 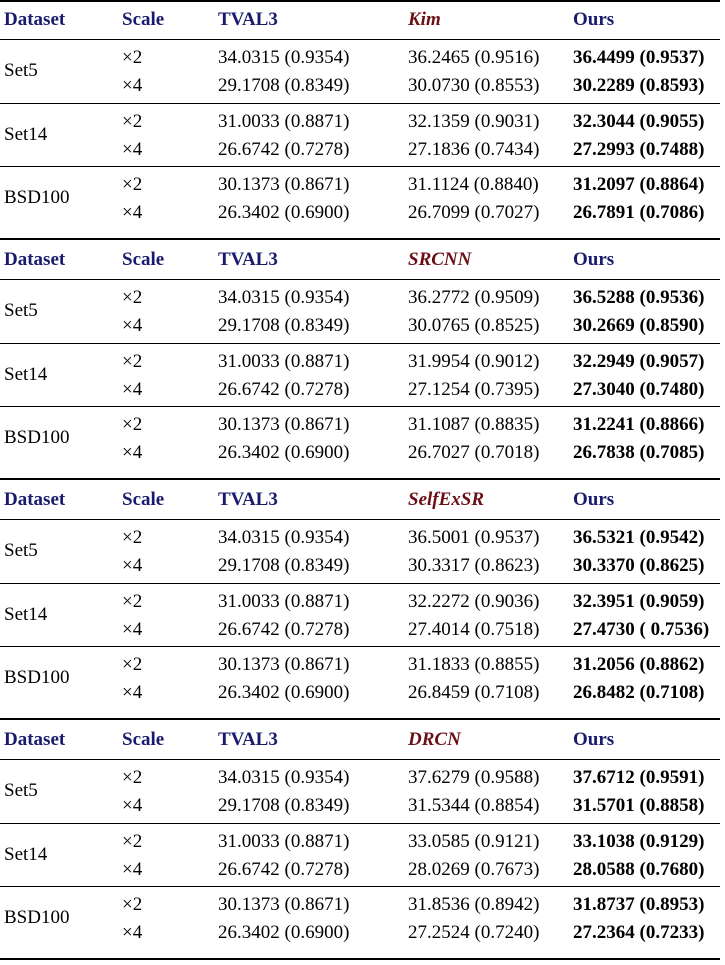 What do you see at coordinates (639, 692) in the screenshot?
I see `ours-score: 26.8482 (0.7108)` at bounding box center [639, 692].